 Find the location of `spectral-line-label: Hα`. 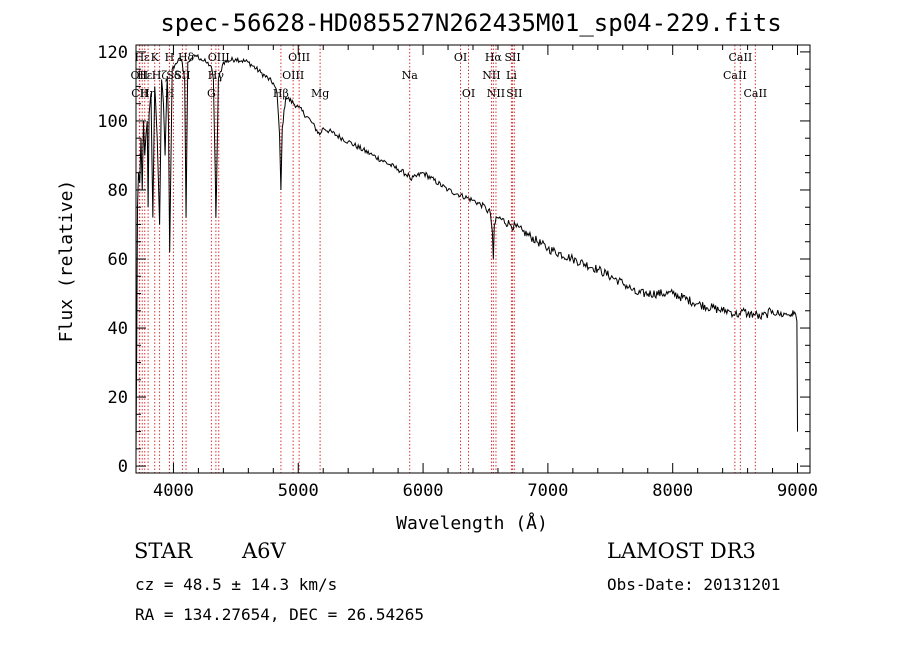

spectral-line-label: Hα is located at coordinates (494, 57).